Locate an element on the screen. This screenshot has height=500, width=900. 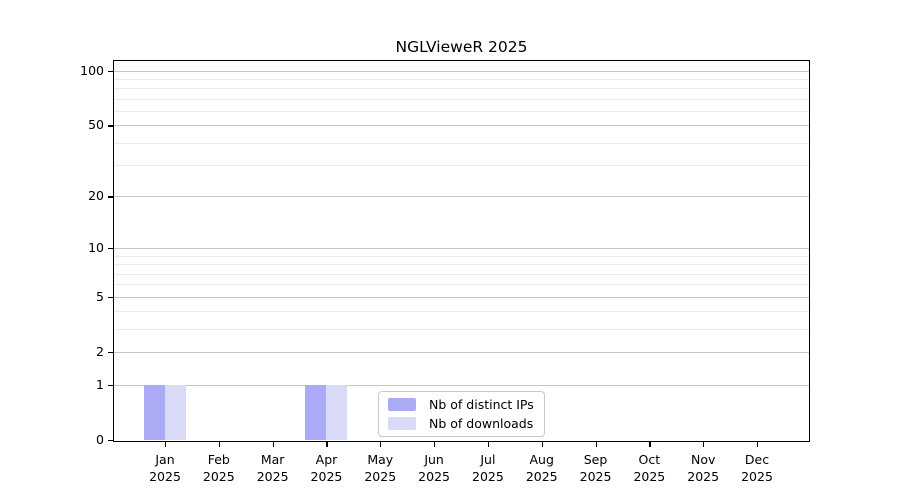
y-axis-tick-label: 2 is located at coordinates (100, 352).